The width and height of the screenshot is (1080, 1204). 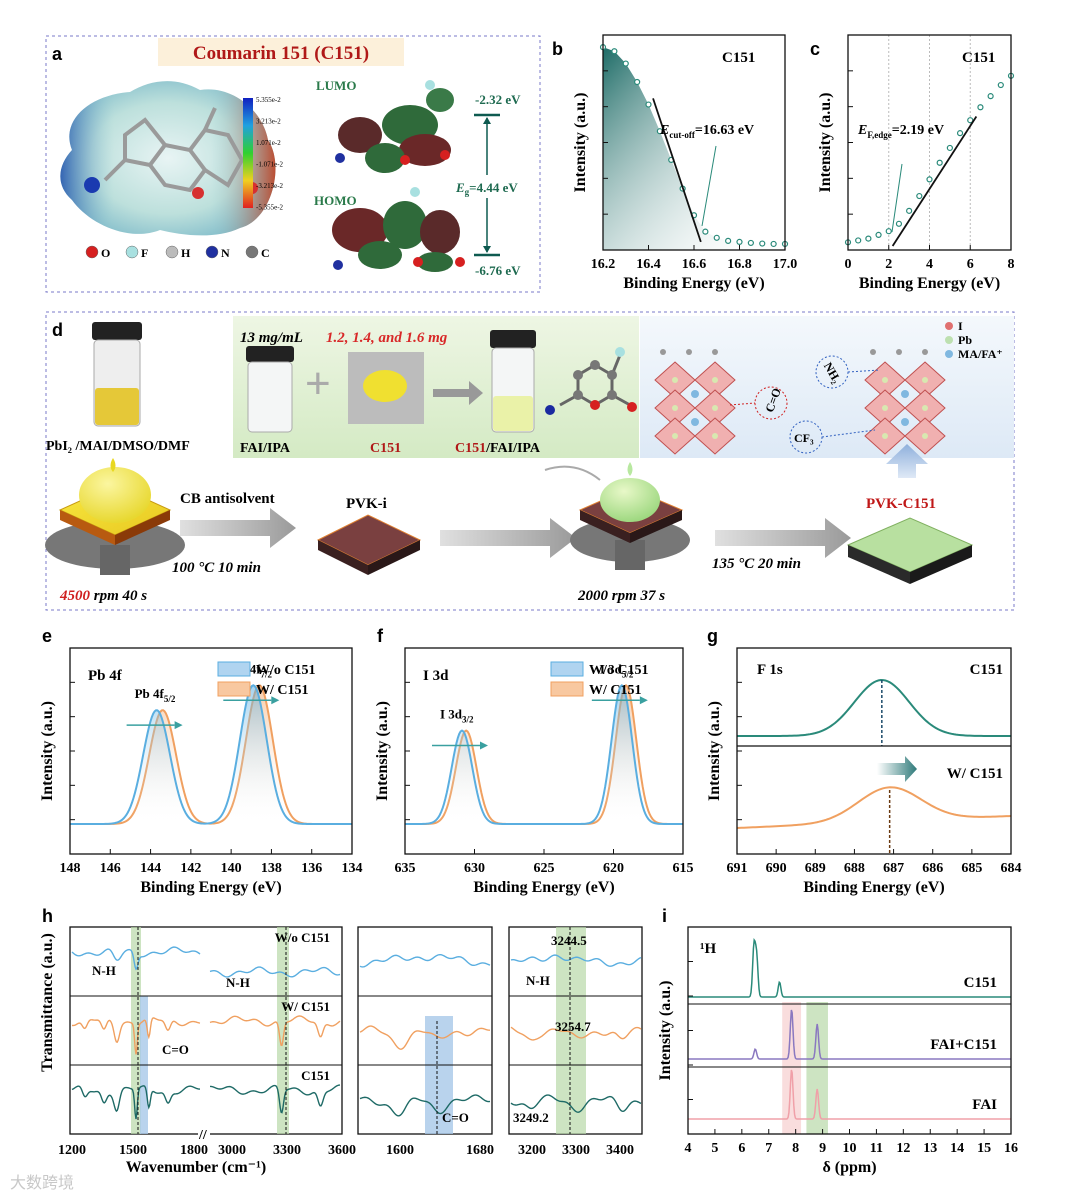 What do you see at coordinates (268, 122) in the screenshot?
I see `colorbar-tick: 3.213e-2` at bounding box center [268, 122].